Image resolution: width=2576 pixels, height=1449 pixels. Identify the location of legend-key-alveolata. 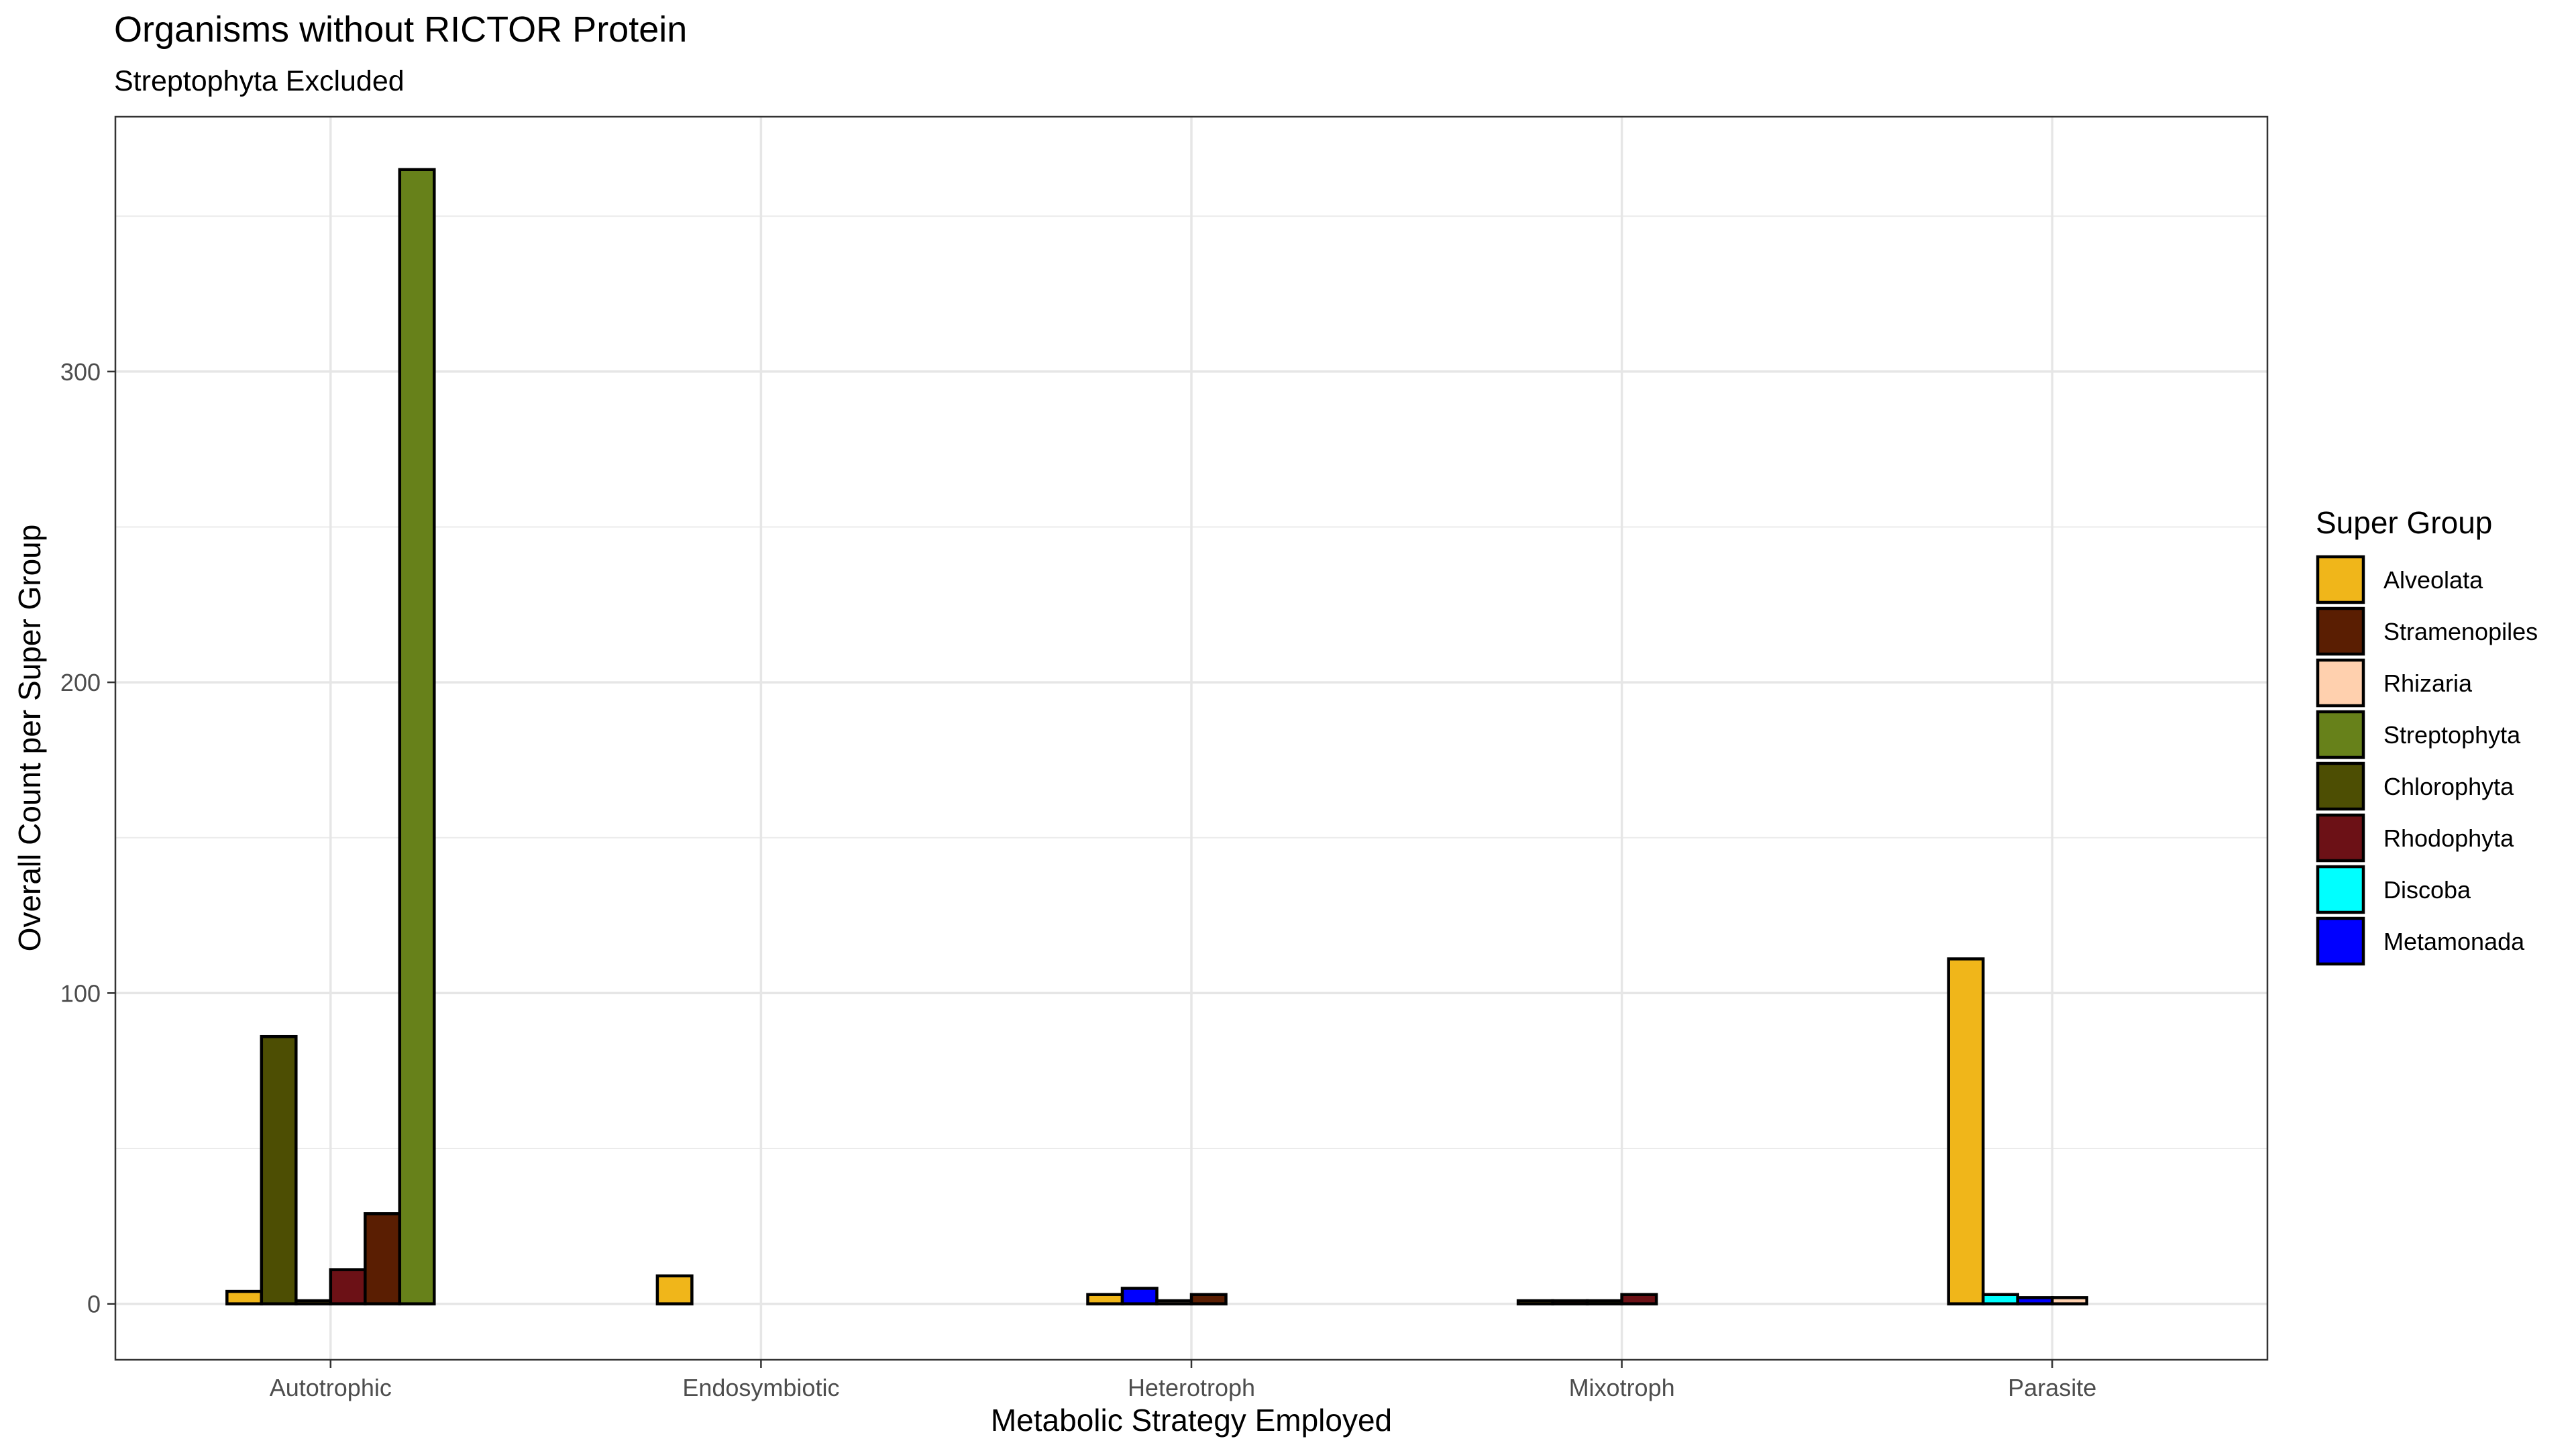
(2340, 579).